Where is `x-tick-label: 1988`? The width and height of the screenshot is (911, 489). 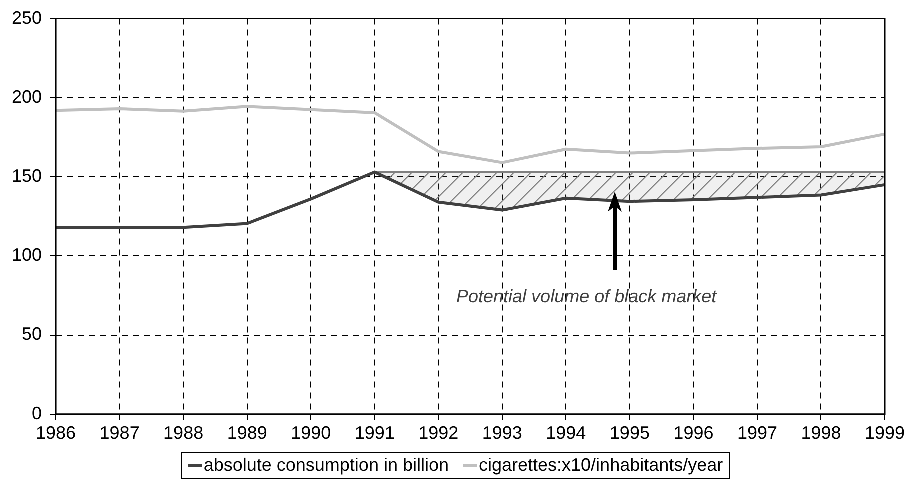
x-tick-label: 1988 is located at coordinates (184, 433).